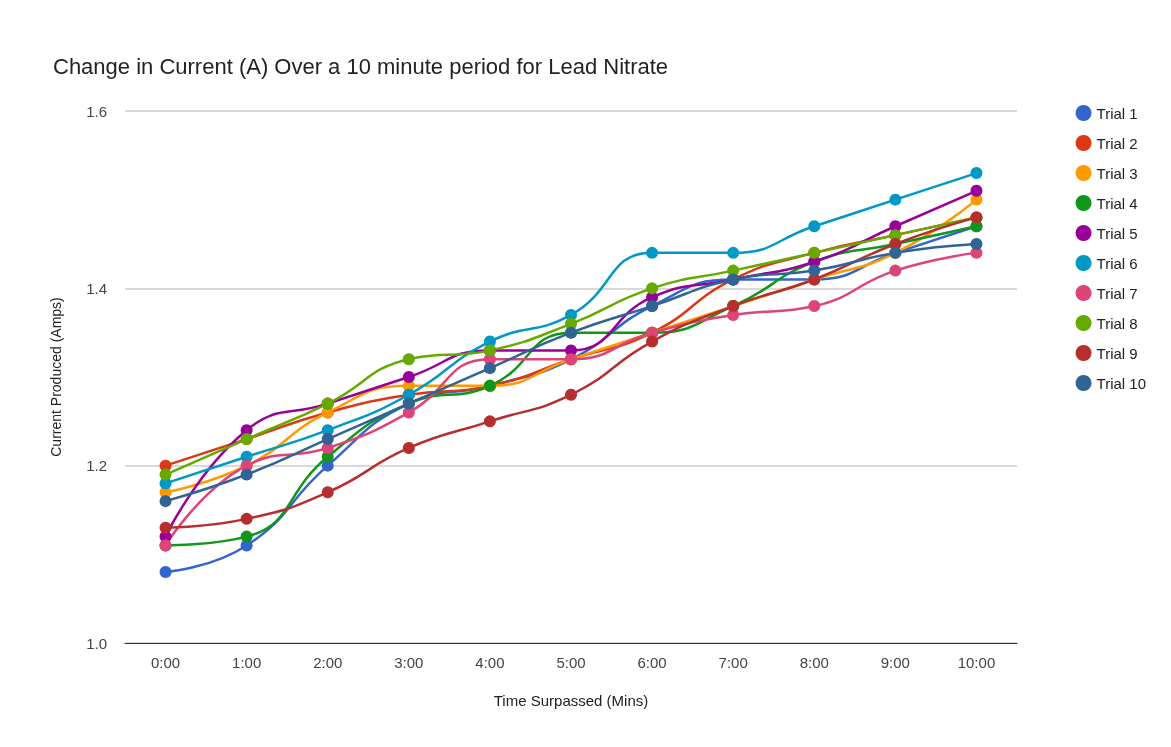 This screenshot has width=1171, height=747. What do you see at coordinates (409, 662) in the screenshot?
I see `x-tick-label: 3:00` at bounding box center [409, 662].